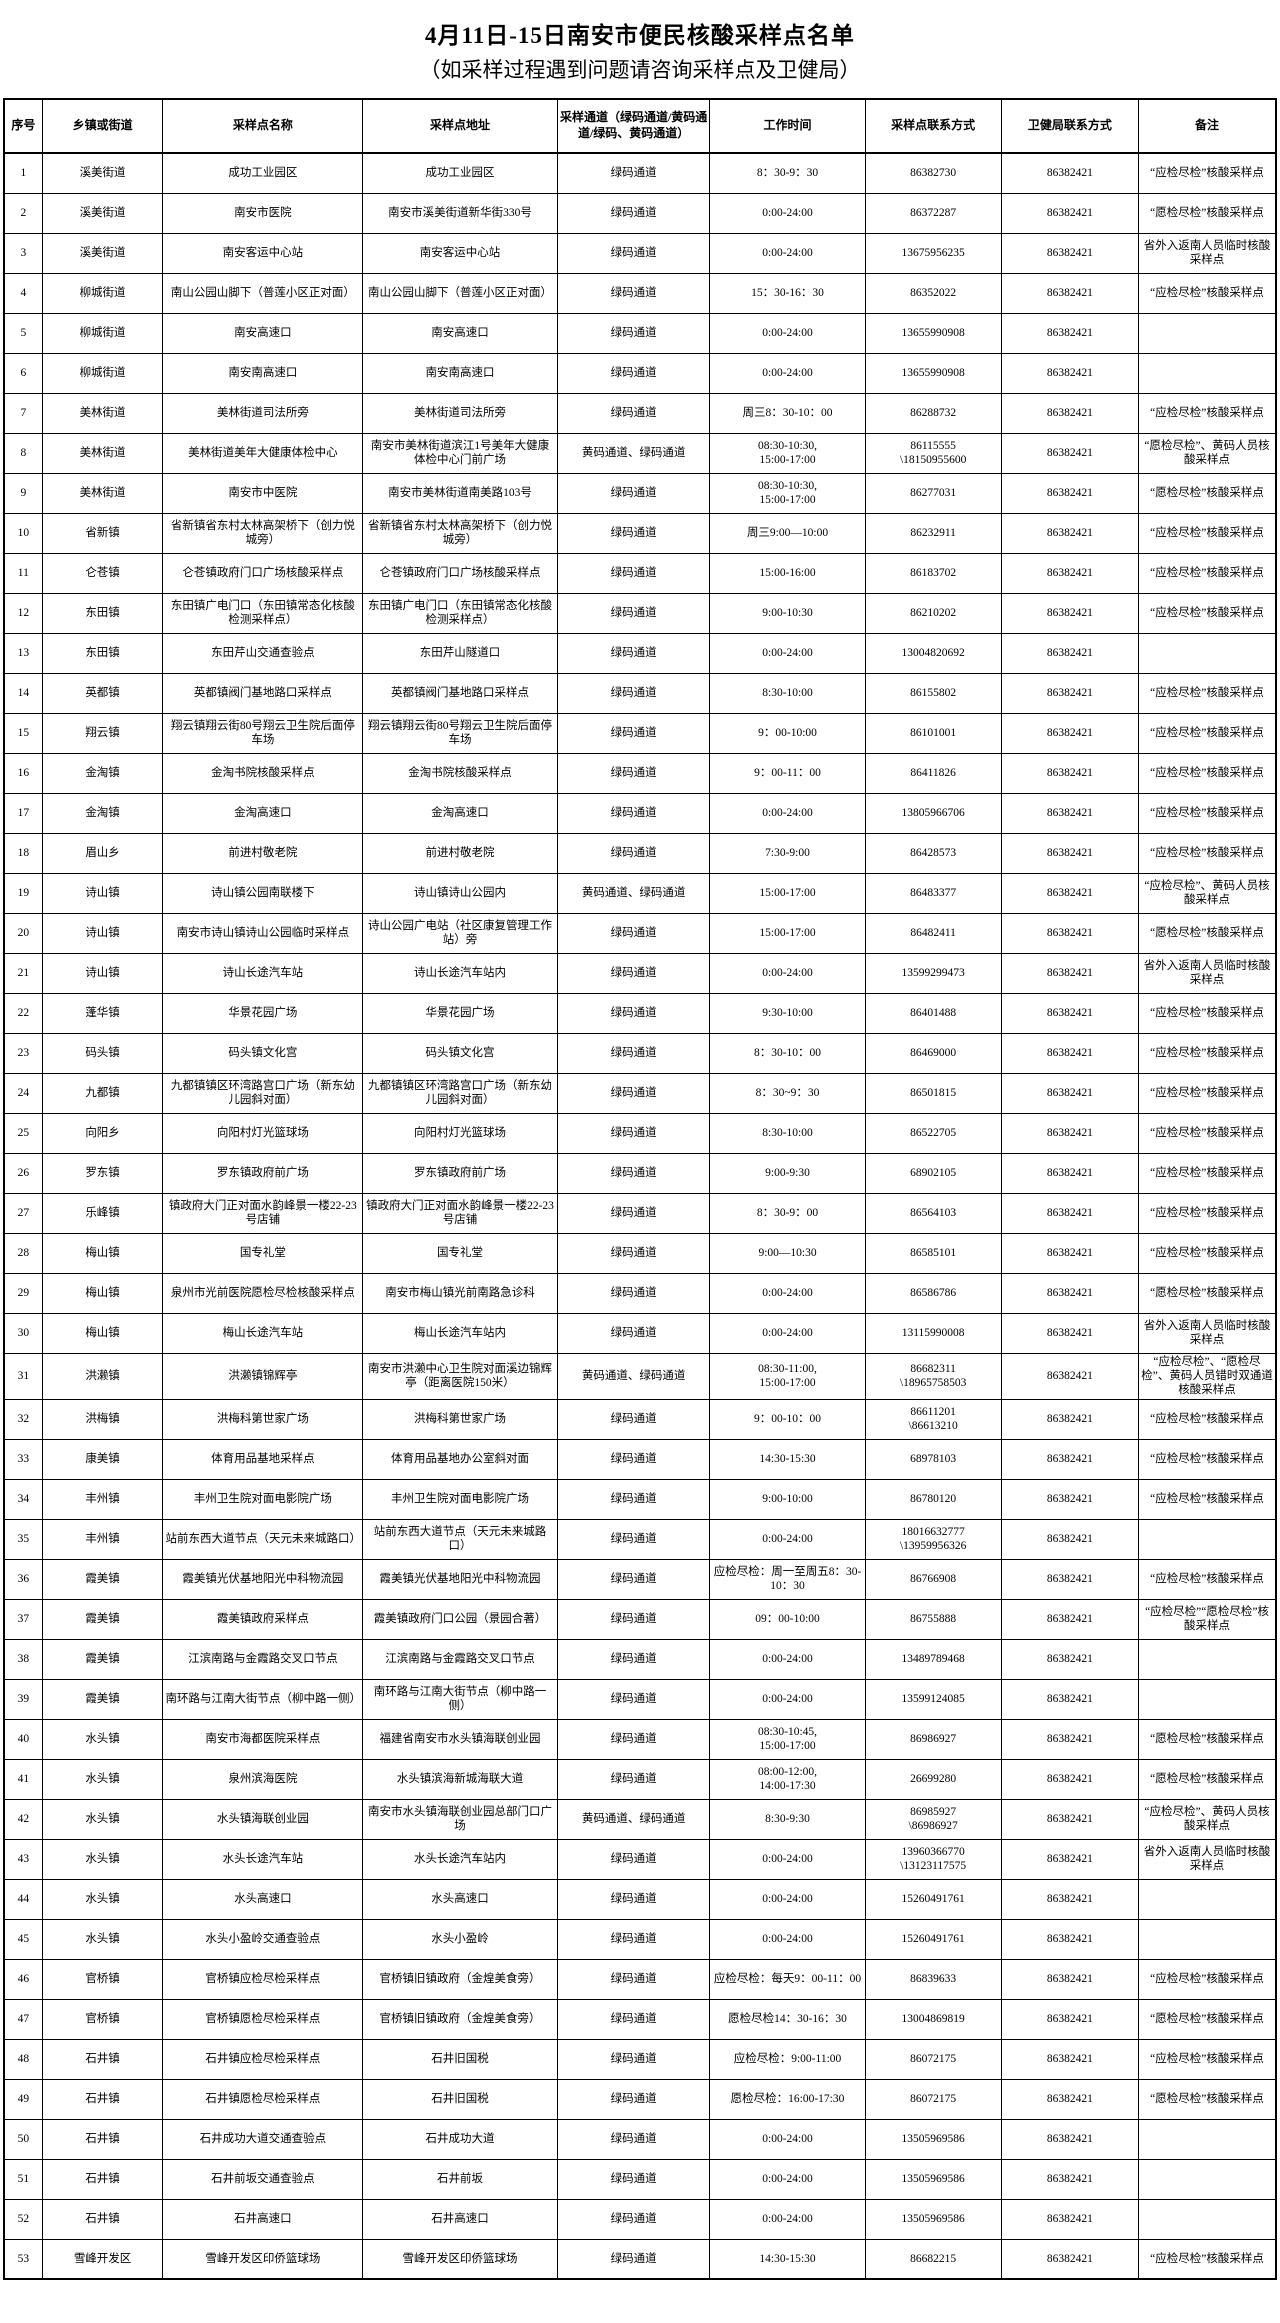 Image resolution: width=1280 pixels, height=2323 pixels. Describe the element at coordinates (933, 213) in the screenshot. I see `cell-site-contact: 86372287` at that location.